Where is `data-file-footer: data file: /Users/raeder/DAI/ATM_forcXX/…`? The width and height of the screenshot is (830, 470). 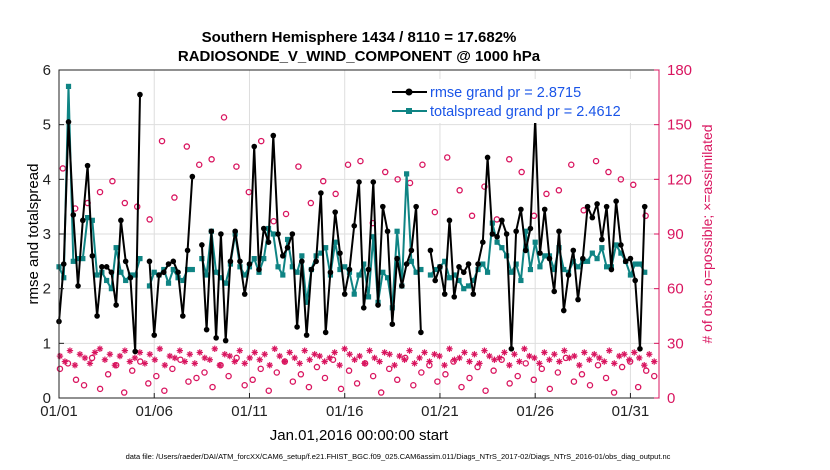
data-file-footer: data file: /Users/raeder/DAI/ATM_forcXX/… is located at coordinates (398, 456).